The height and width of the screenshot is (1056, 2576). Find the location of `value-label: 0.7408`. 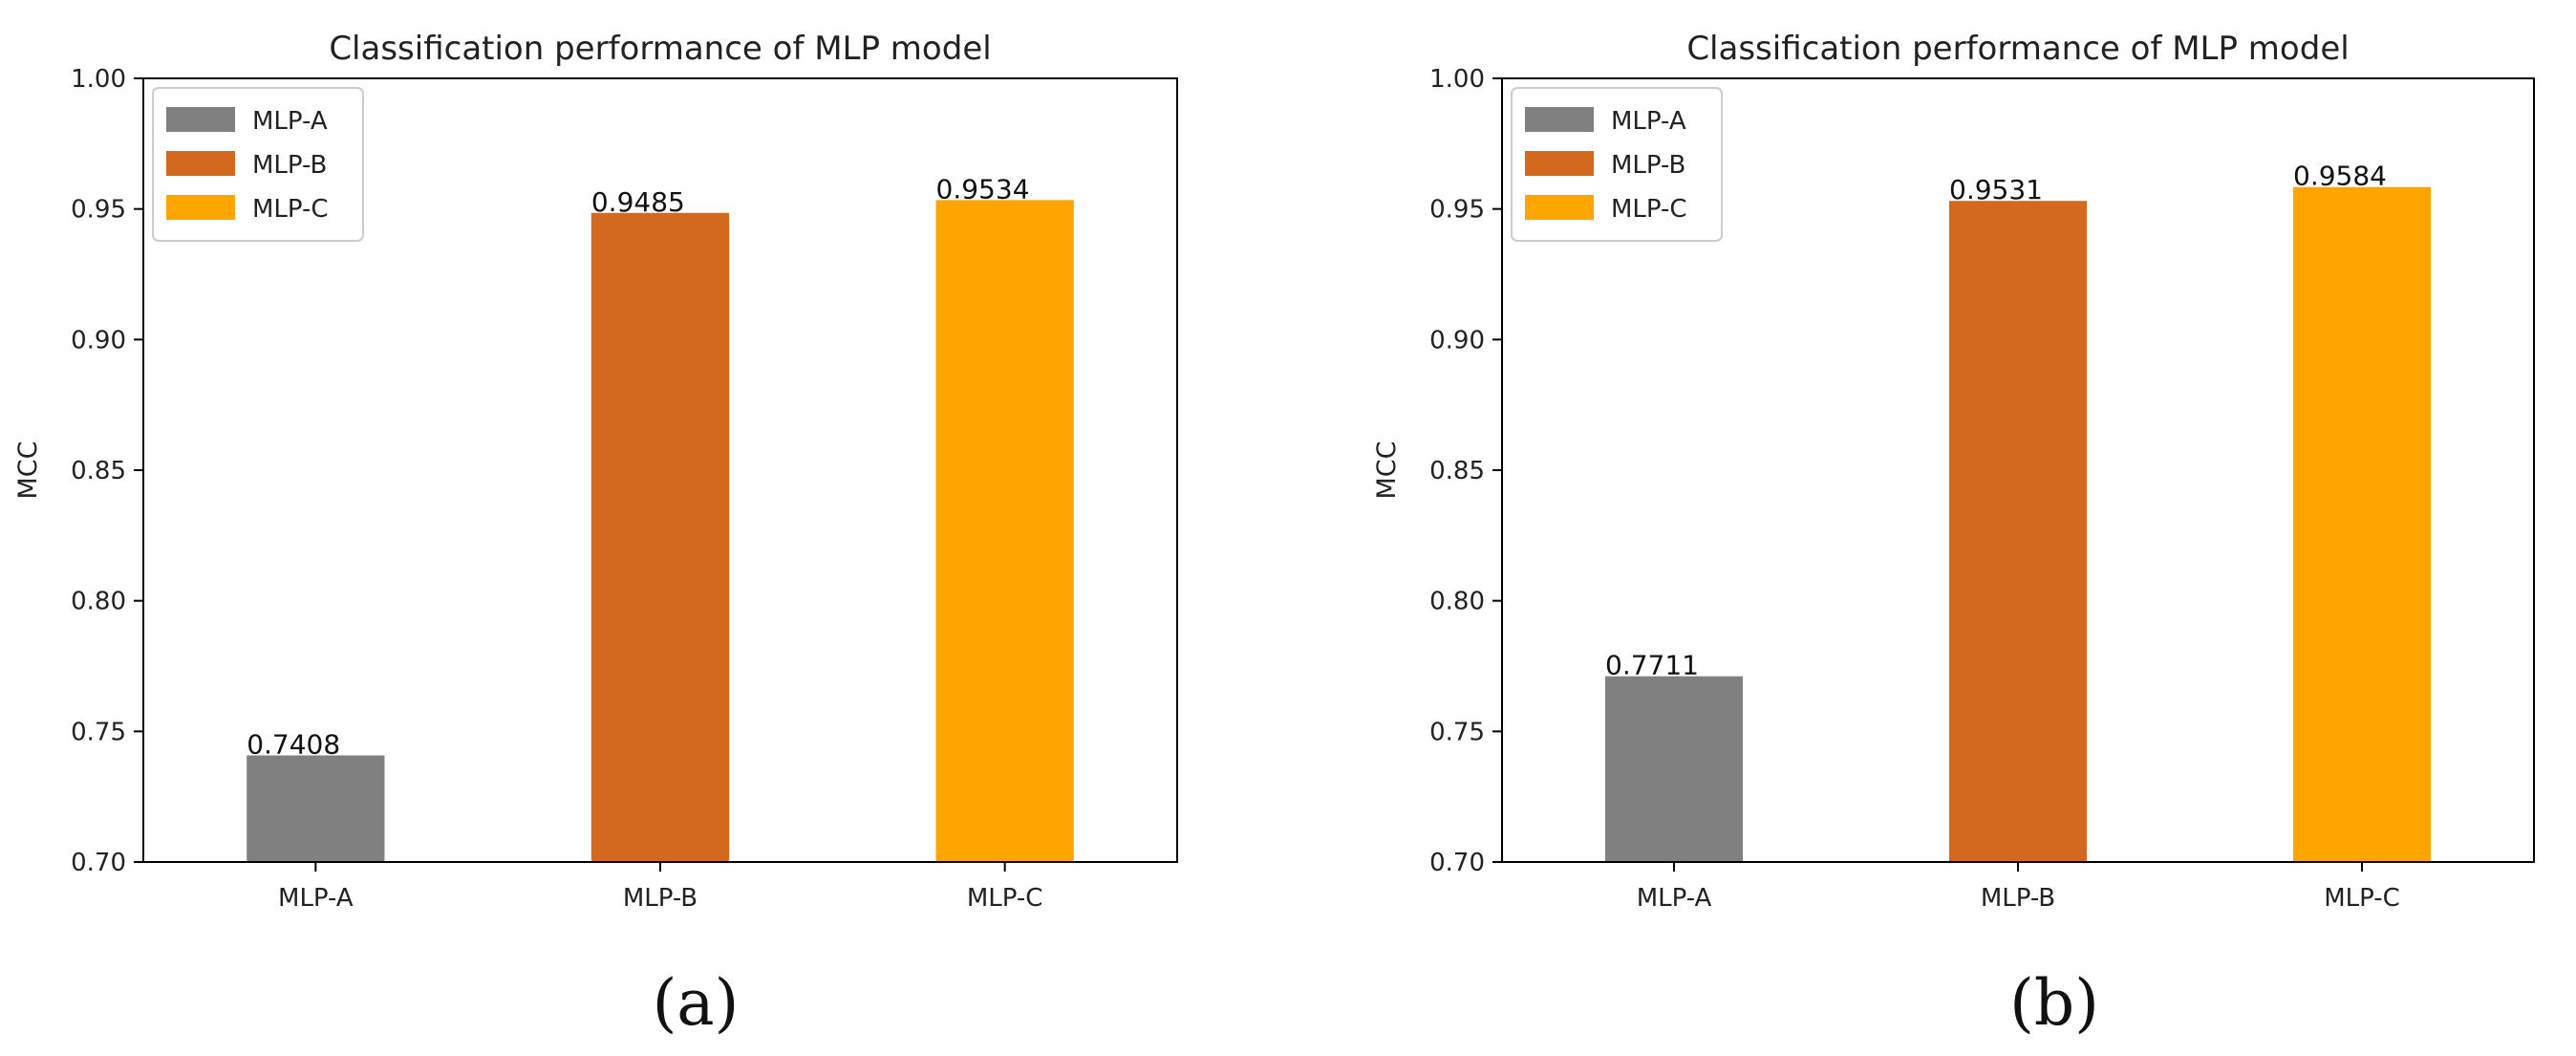

value-label: 0.7408 is located at coordinates (293, 744).